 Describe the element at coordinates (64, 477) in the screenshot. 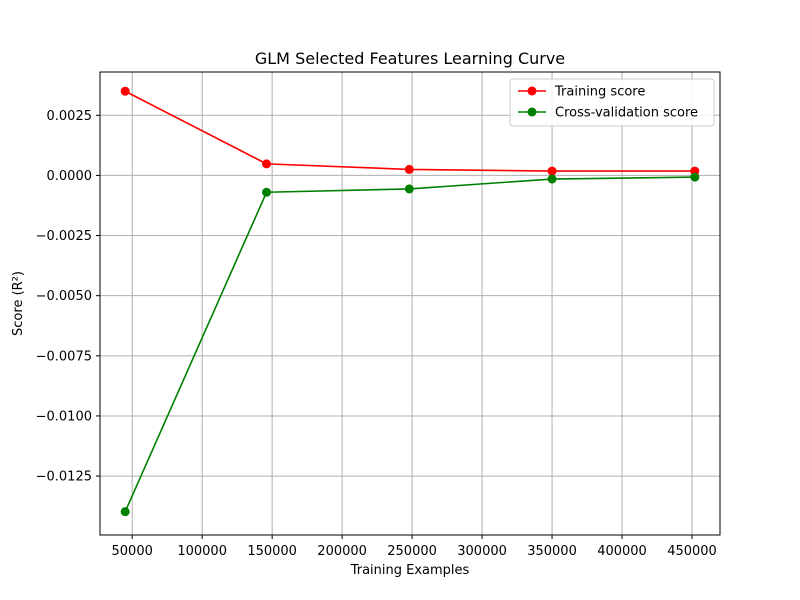

I see `y-tick-label: −0.0125` at that location.